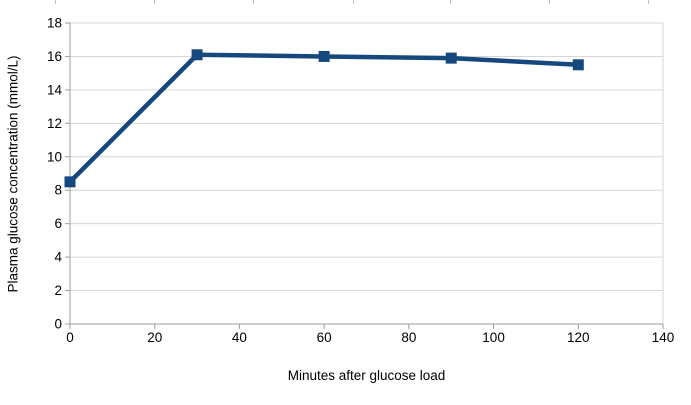  Describe the element at coordinates (408, 337) in the screenshot. I see `x-tick-label-80: 80` at that location.